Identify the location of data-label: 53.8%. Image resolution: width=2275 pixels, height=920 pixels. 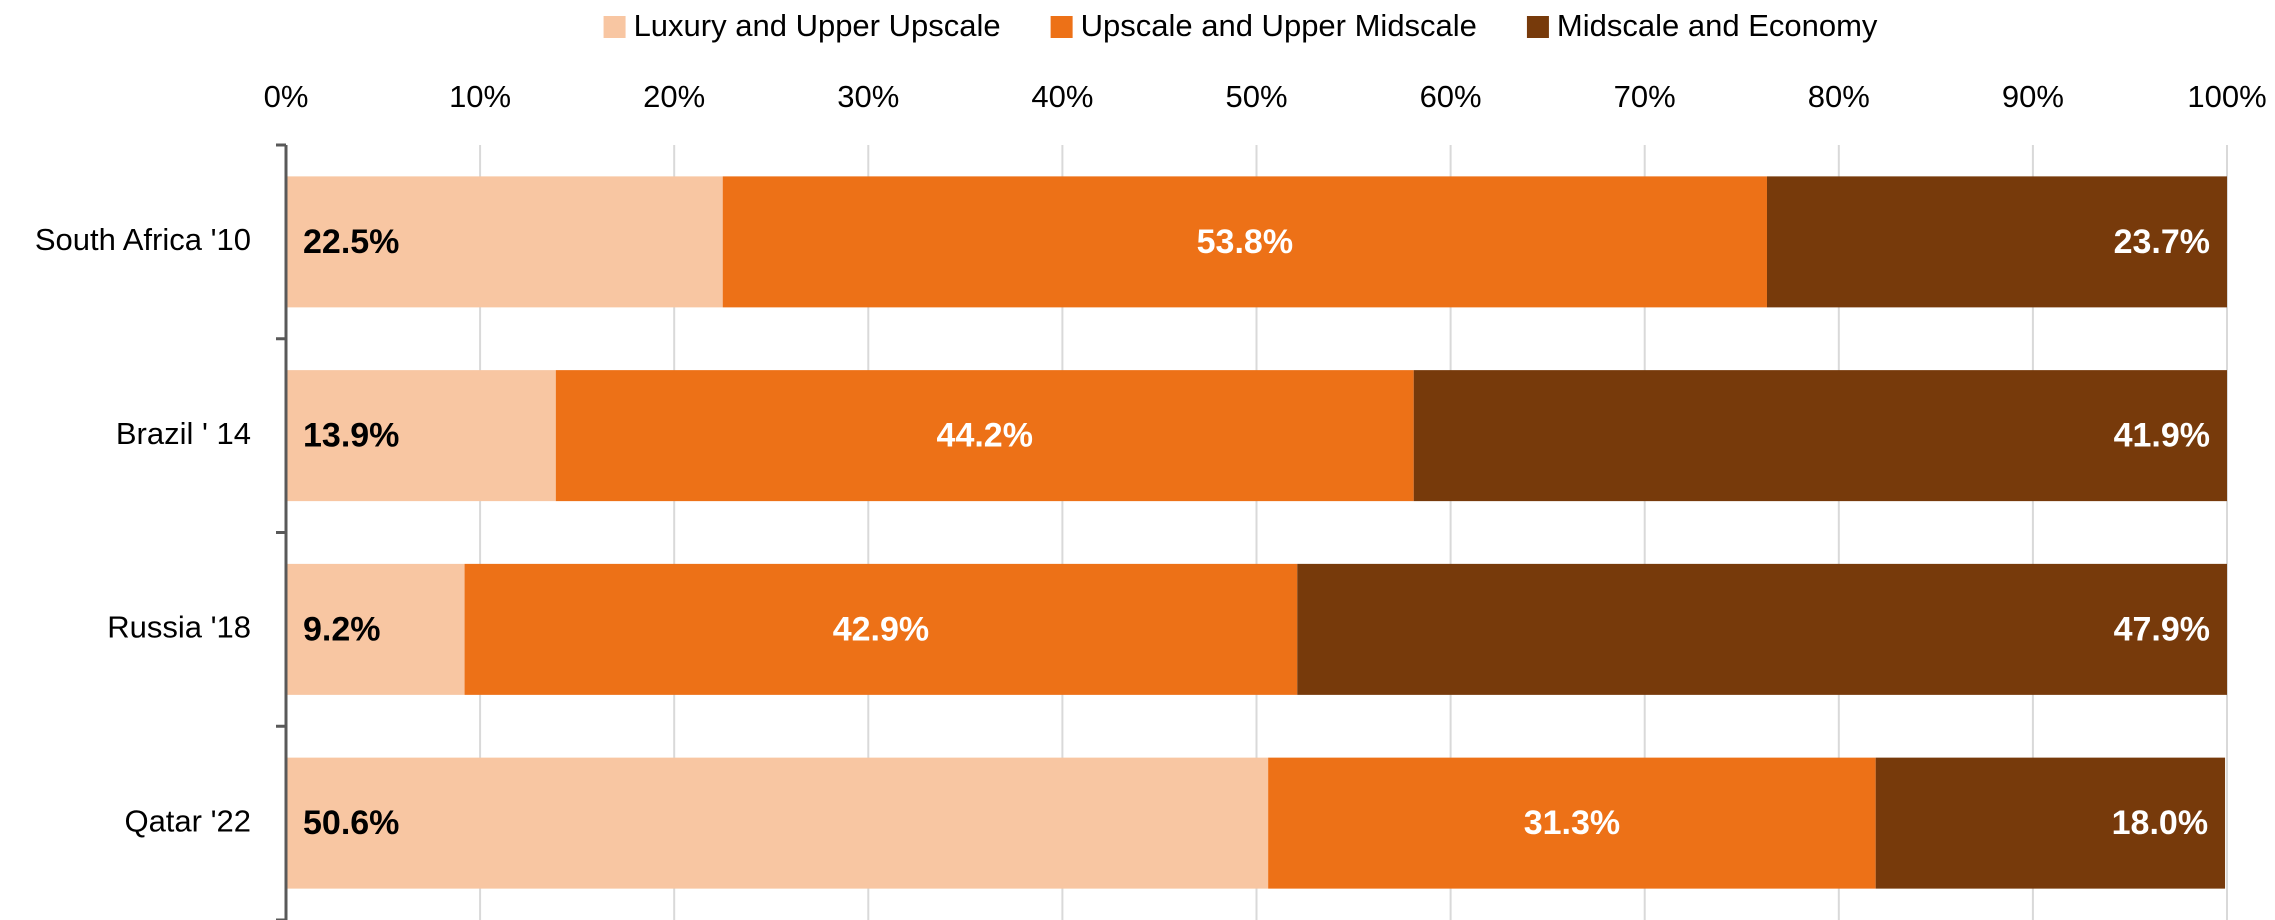
(1245, 242).